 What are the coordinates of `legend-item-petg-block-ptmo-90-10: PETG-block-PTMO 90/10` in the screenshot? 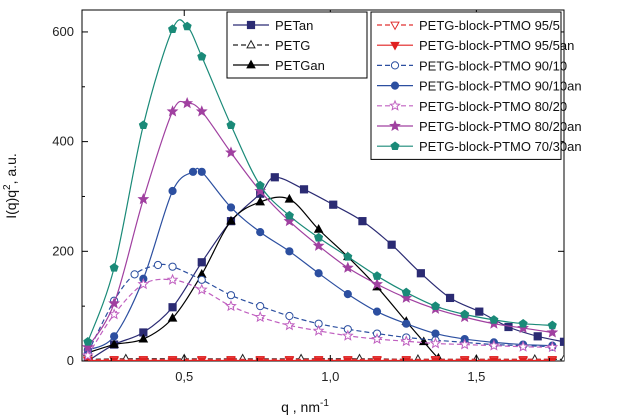 It's located at (472, 65).